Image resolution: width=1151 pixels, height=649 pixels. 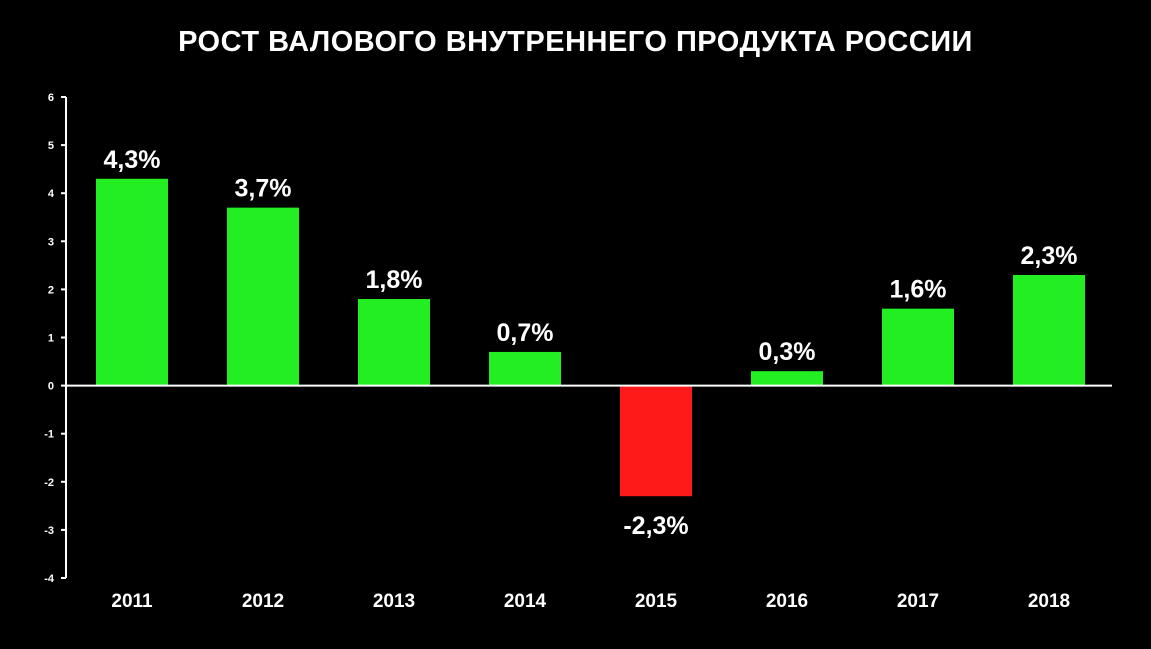 I want to click on x-tick-label-2014: 2014, so click(x=525, y=601).